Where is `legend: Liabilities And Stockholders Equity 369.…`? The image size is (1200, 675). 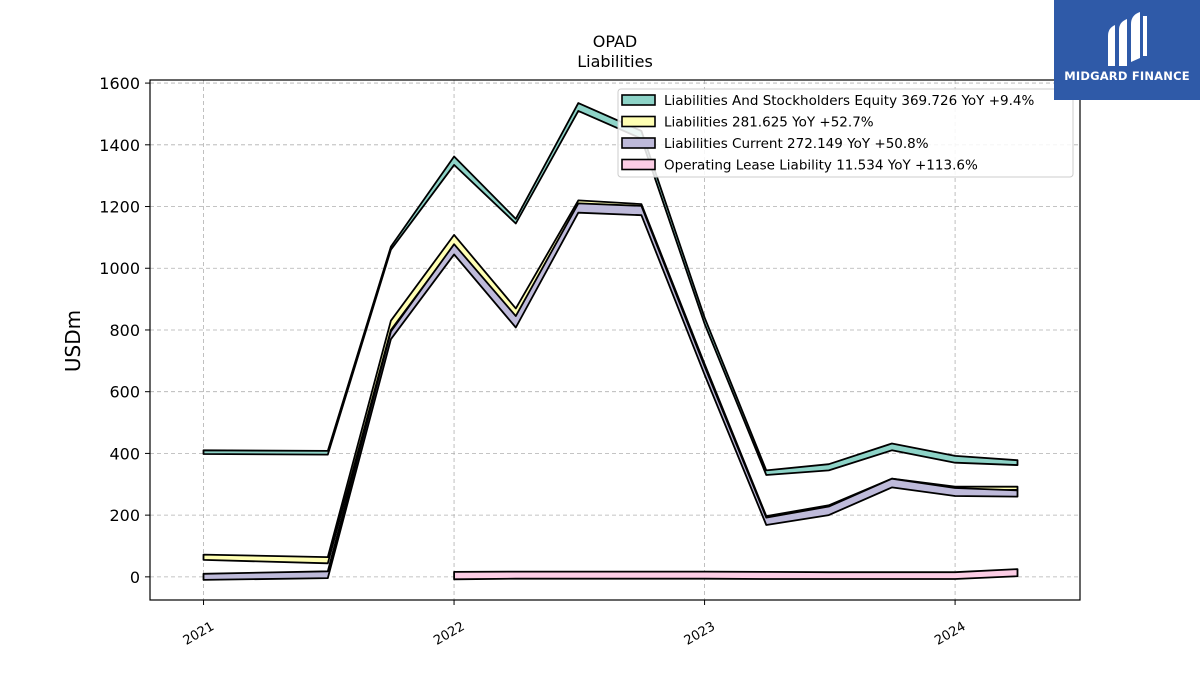 legend: Liabilities And Stockholders Equity 369.… is located at coordinates (845, 133).